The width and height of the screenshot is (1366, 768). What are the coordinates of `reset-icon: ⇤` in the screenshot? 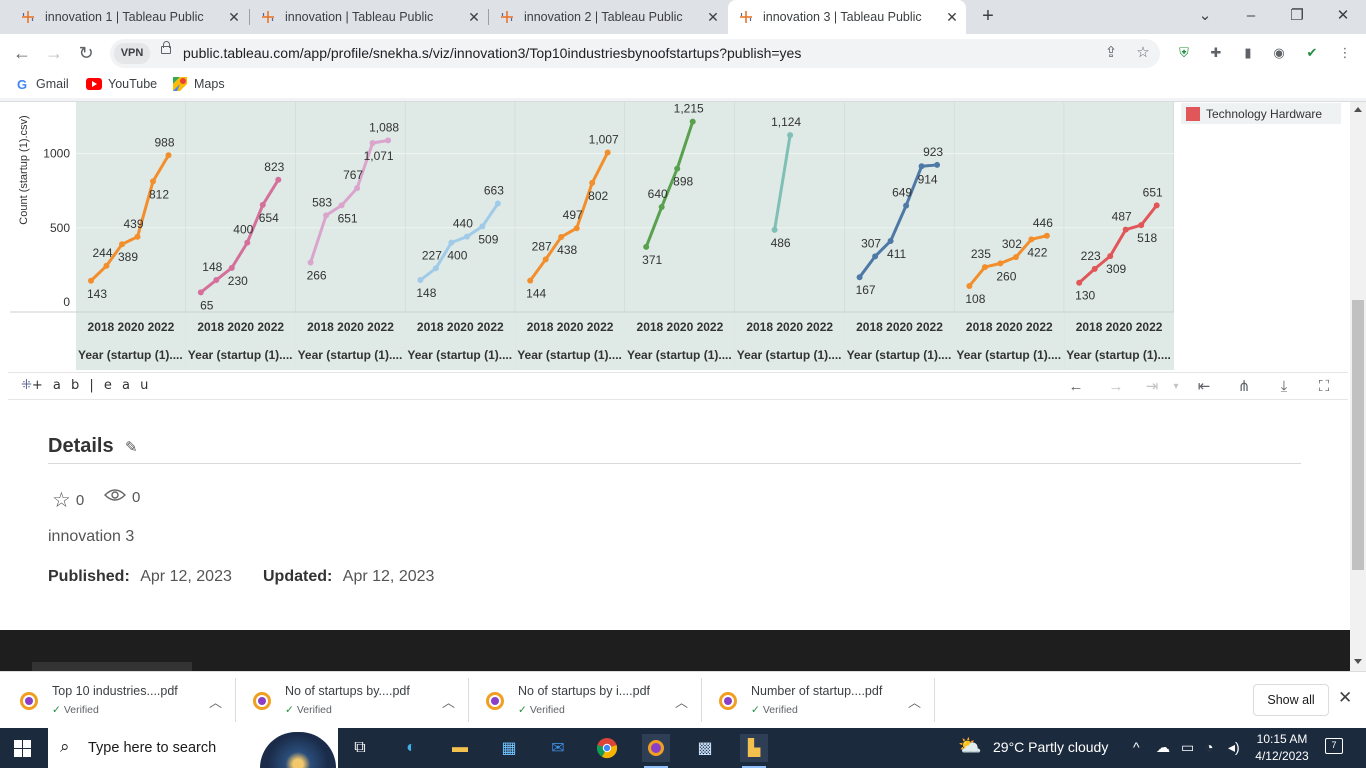 It's located at (1204, 386).